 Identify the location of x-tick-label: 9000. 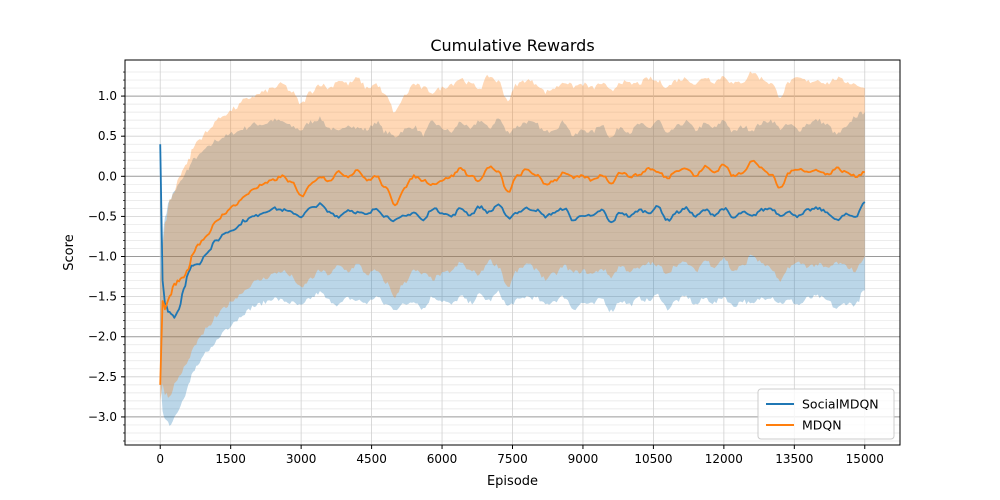
(583, 459).